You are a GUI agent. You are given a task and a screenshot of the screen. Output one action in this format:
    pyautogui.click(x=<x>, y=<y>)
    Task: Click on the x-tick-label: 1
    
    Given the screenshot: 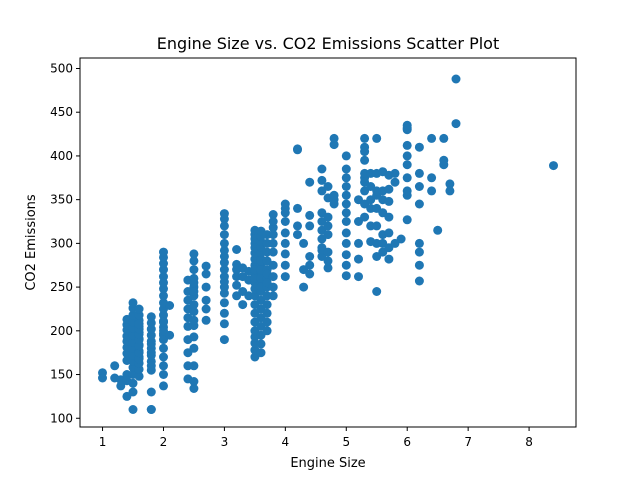 What is the action you would take?
    pyautogui.click(x=103, y=442)
    